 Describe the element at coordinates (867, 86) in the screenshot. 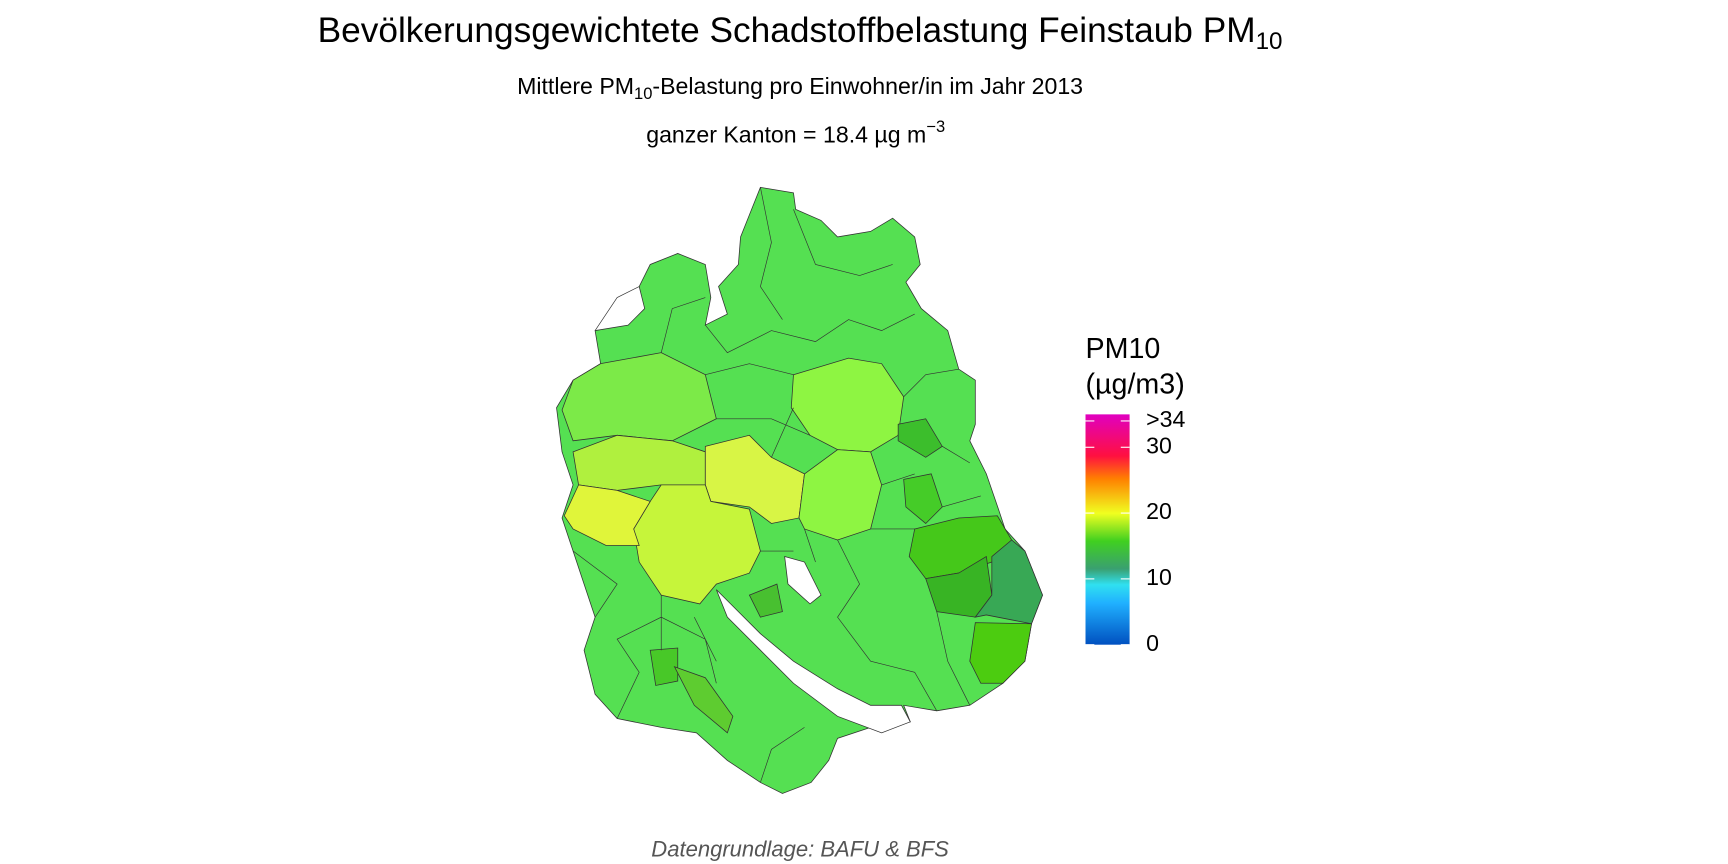

I see `subtitle-text: -Belastung pro Einwohner/in im Jahr 2013` at that location.